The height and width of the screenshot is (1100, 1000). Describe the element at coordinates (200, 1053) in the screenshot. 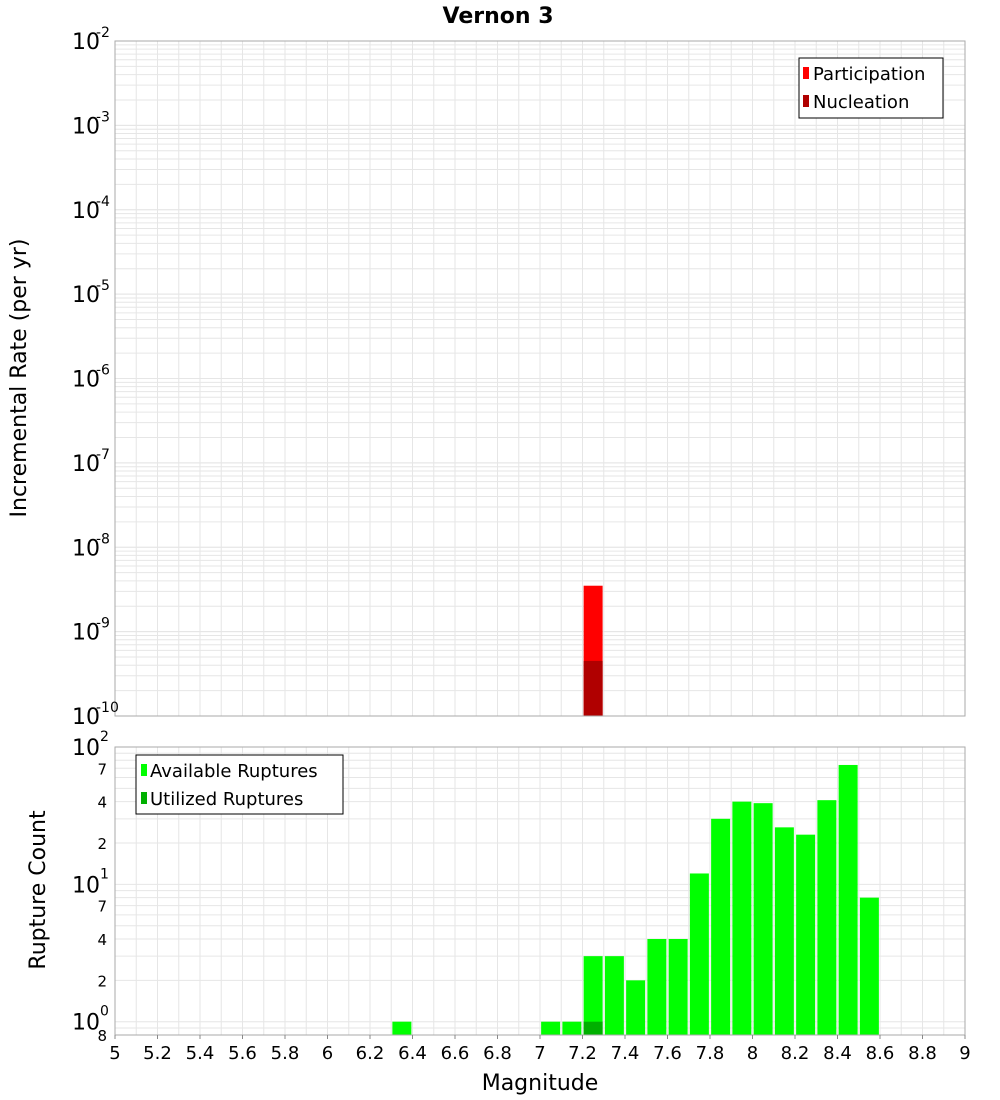

I see `x-tick-label: 5.4` at that location.